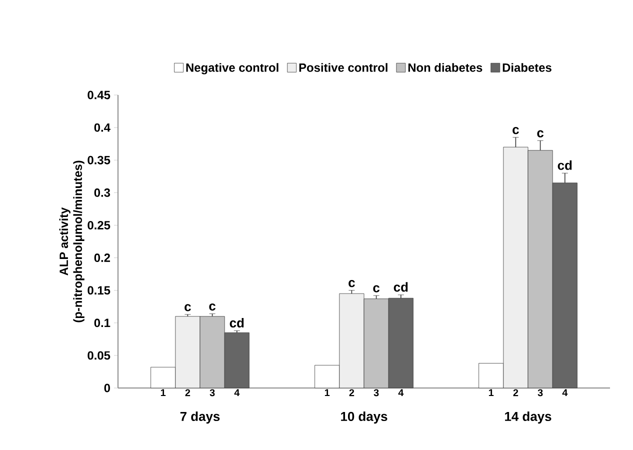  What do you see at coordinates (99, 355) in the screenshot?
I see `y-tick-label: 0.05` at bounding box center [99, 355].